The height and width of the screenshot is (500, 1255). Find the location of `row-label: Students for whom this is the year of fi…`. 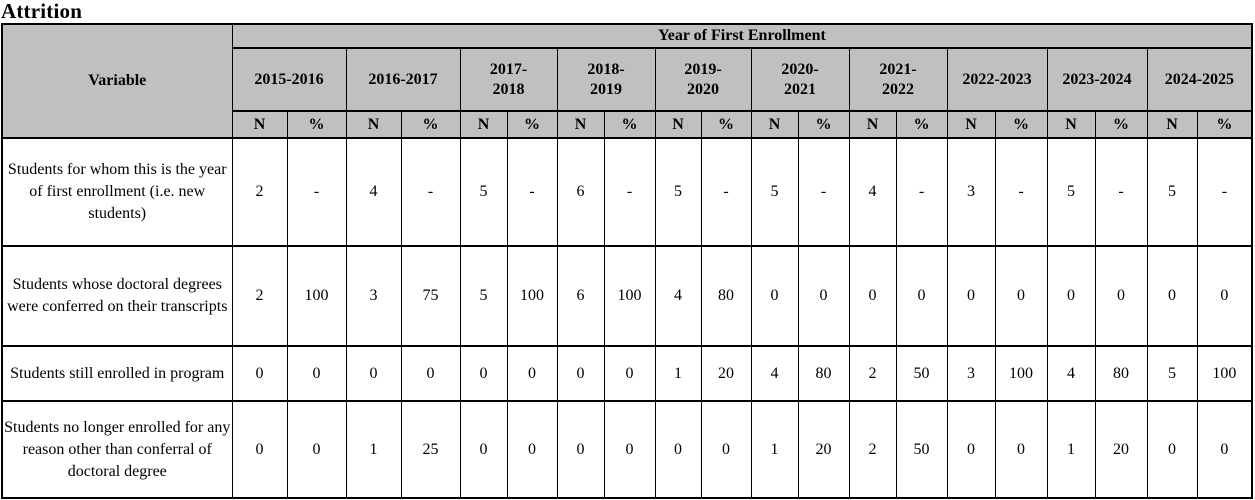

row-label: Students for whom this is the year of fi… is located at coordinates (117, 192).